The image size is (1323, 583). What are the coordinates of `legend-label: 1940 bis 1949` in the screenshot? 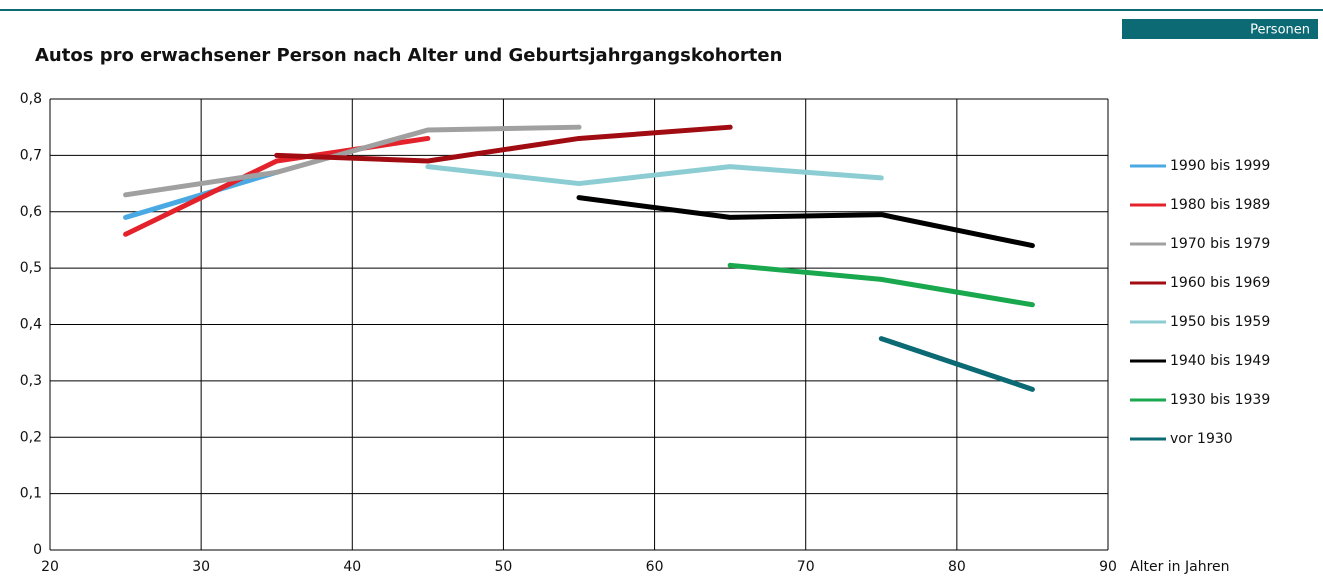 It's located at (1220, 361).